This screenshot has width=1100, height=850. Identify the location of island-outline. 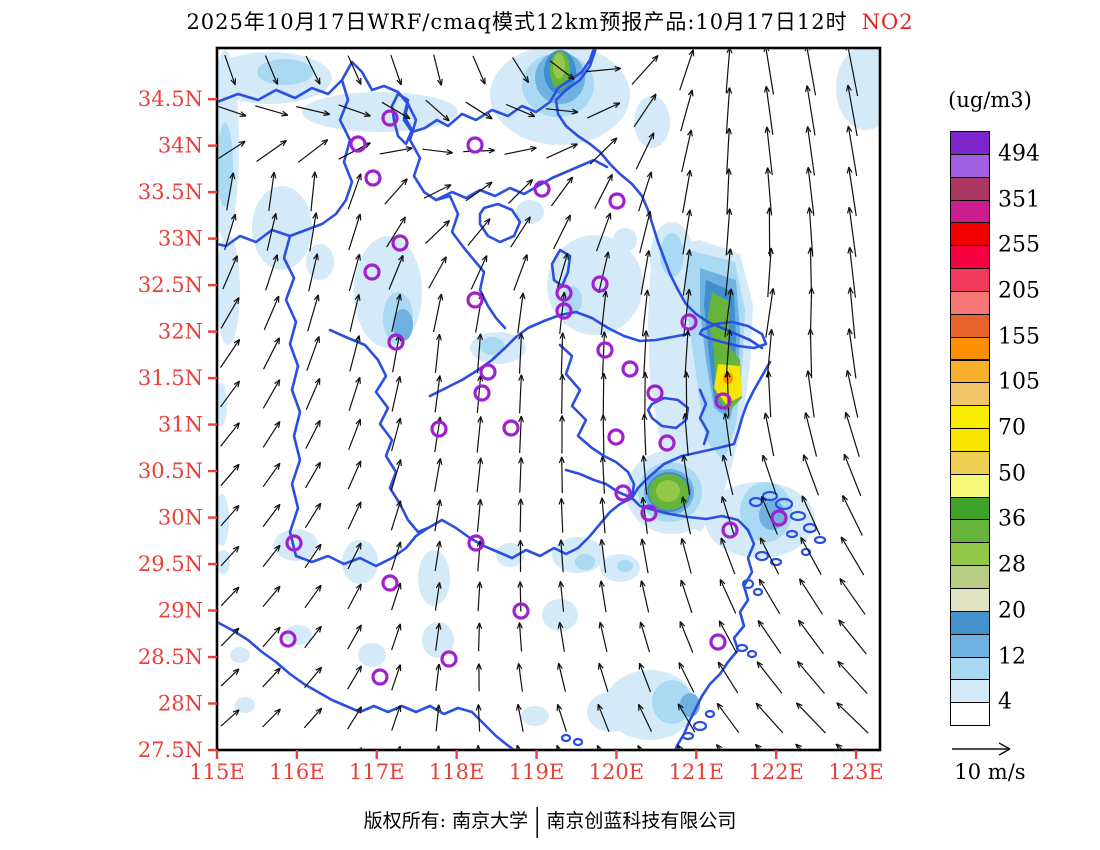
(578, 742).